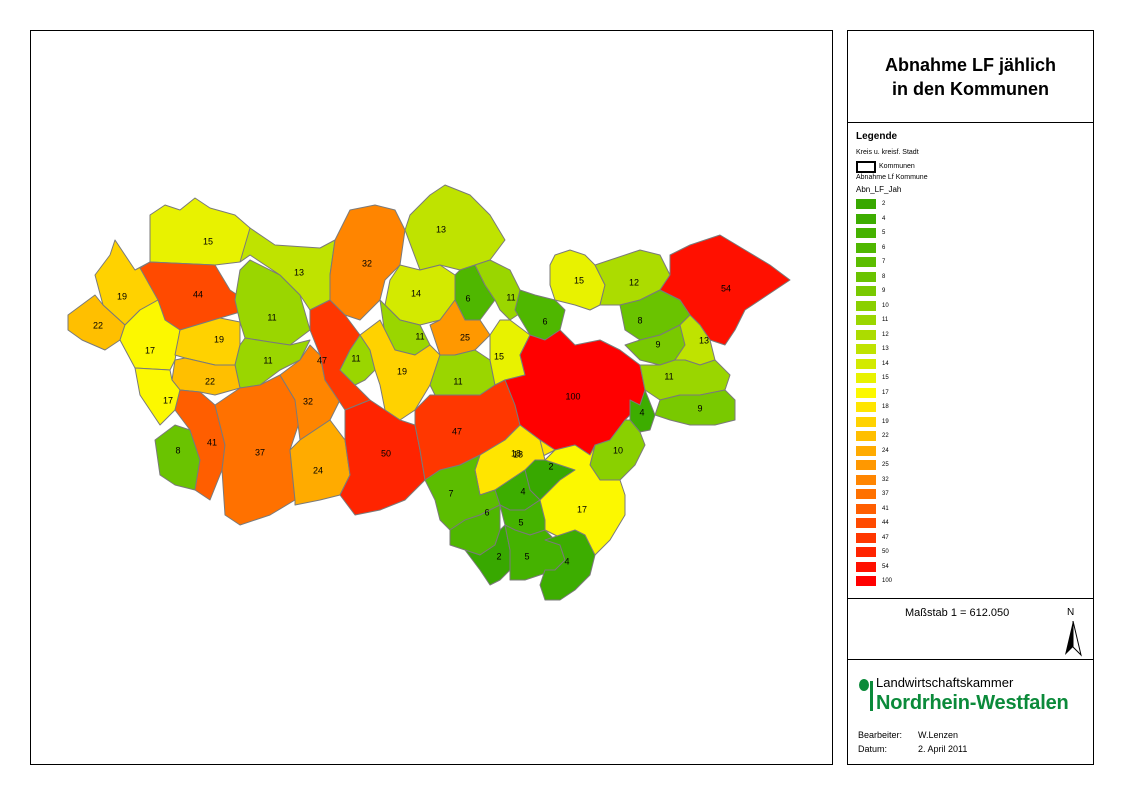 This screenshot has width=1123, height=794. What do you see at coordinates (885, 305) in the screenshot?
I see `legend-entry-label: 10` at bounding box center [885, 305].